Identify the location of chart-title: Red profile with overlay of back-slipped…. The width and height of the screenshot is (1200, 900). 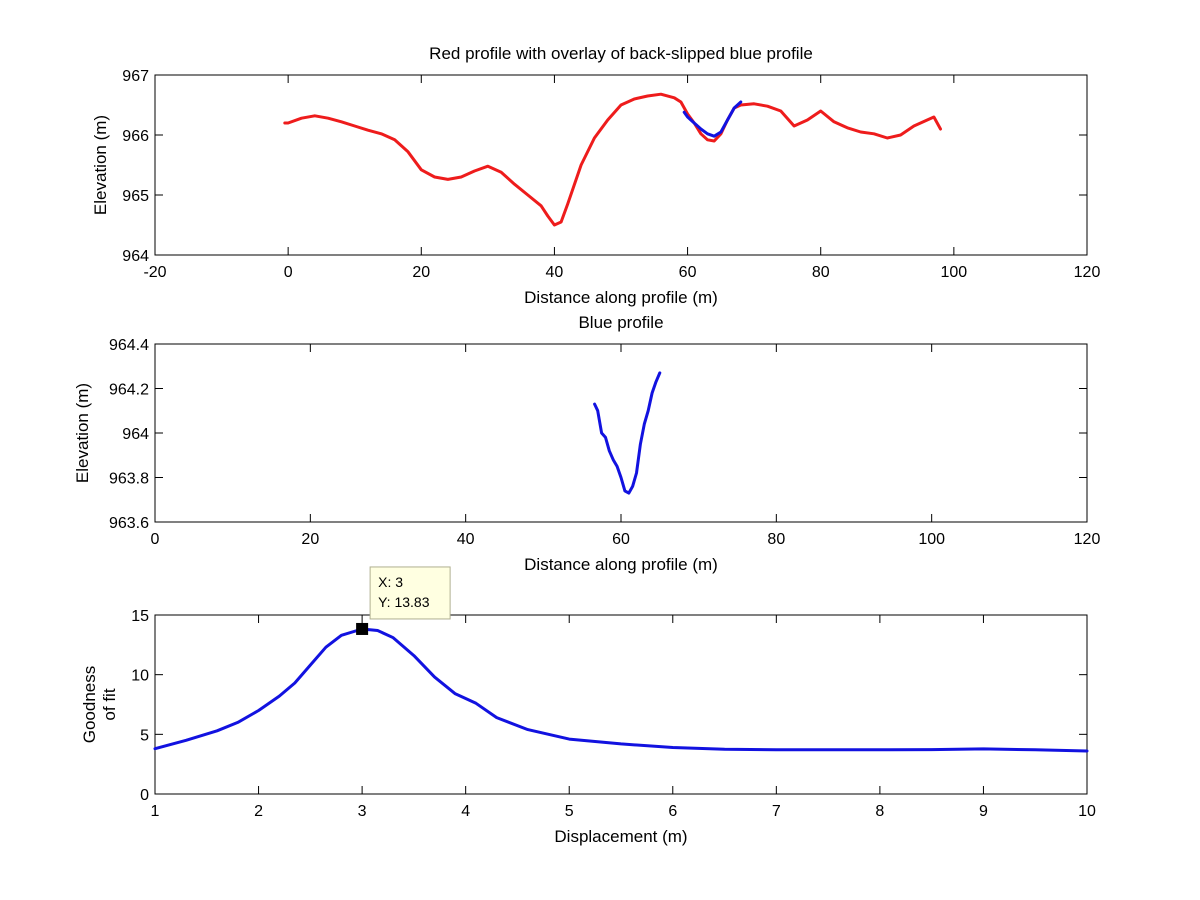
(621, 53).